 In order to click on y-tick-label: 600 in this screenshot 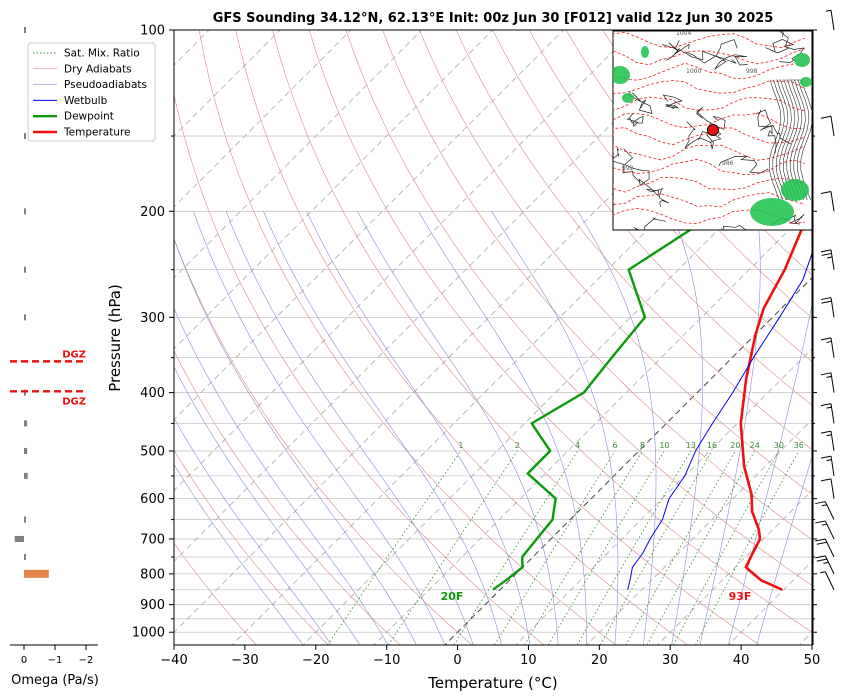, I will do `click(152, 499)`.